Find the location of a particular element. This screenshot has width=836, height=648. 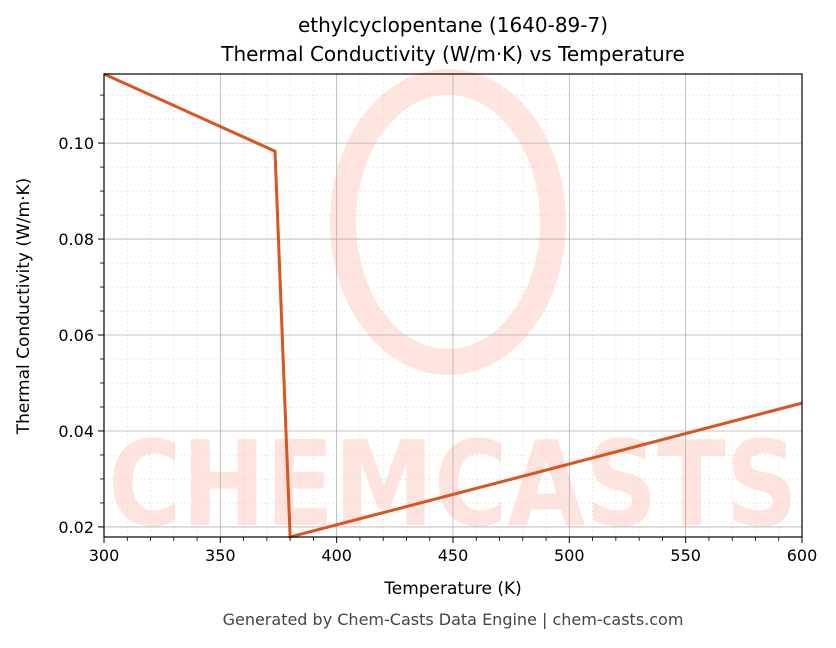

y-tick-label: 0.08 is located at coordinates (76, 239).